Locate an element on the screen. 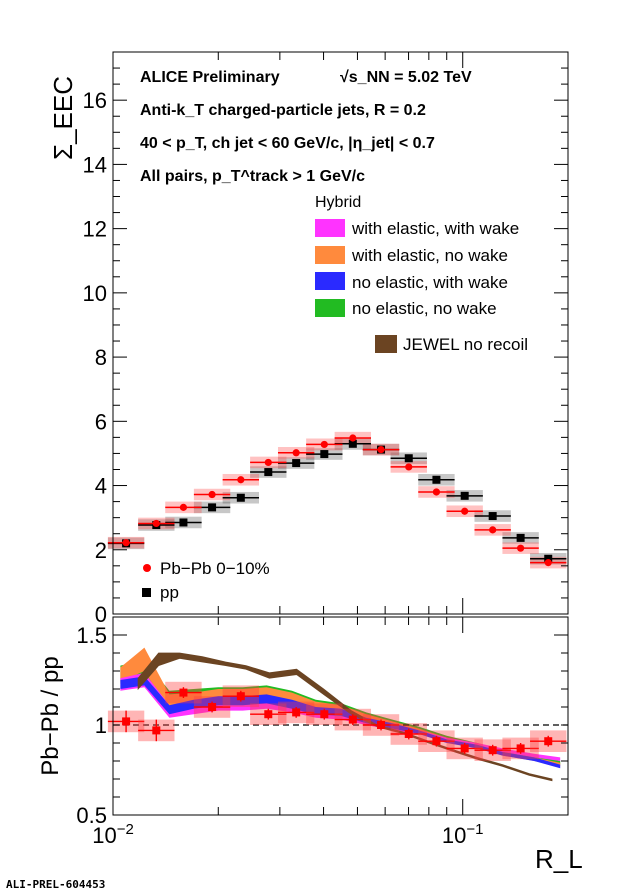 The width and height of the screenshot is (620, 894). legend-label-pbpb: Pb−Pb 0−10% is located at coordinates (215, 568).